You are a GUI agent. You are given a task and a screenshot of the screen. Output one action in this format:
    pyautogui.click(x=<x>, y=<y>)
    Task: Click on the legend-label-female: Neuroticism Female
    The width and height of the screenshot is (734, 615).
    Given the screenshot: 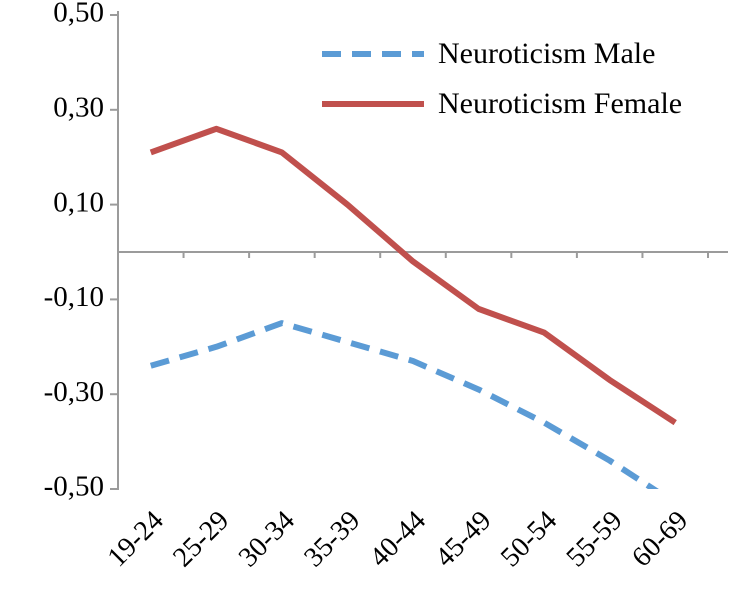 What is the action you would take?
    pyautogui.click(x=560, y=103)
    